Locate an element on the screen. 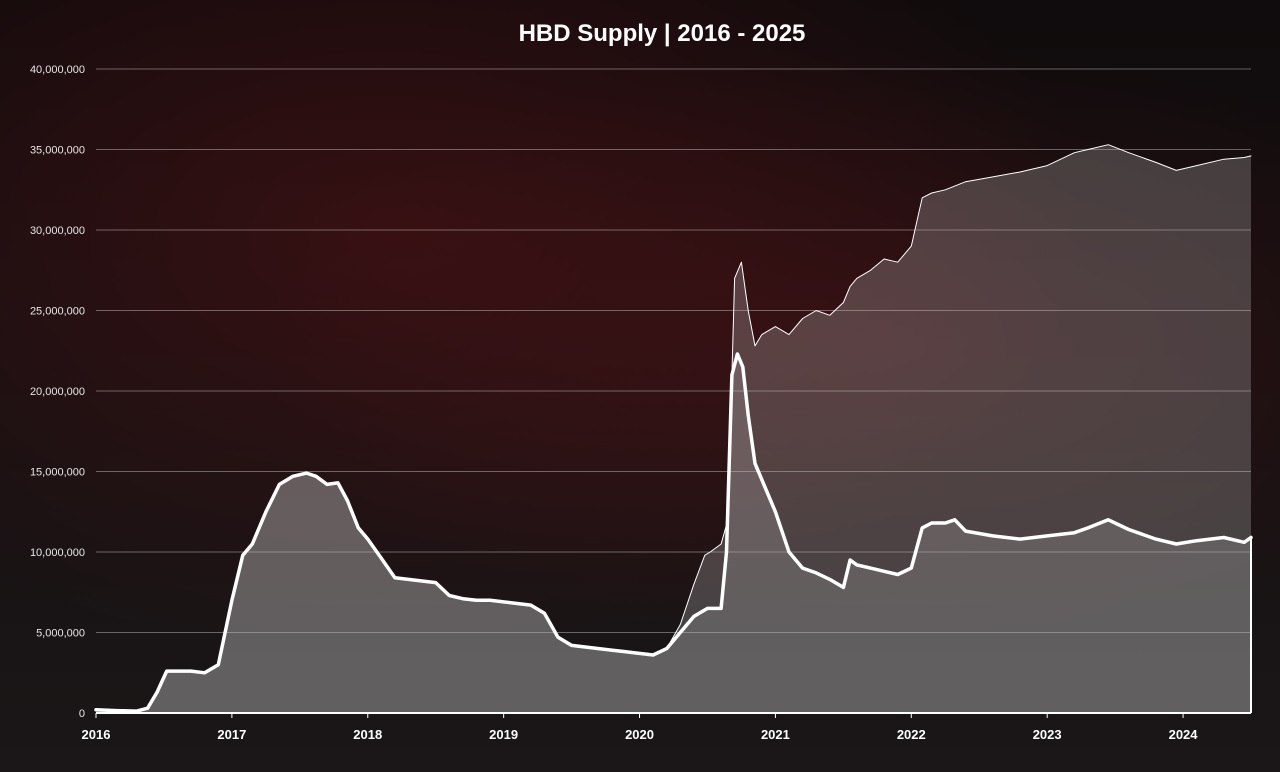 This screenshot has height=772, width=1280. y-tick-label: 20,000,000 is located at coordinates (57, 392).